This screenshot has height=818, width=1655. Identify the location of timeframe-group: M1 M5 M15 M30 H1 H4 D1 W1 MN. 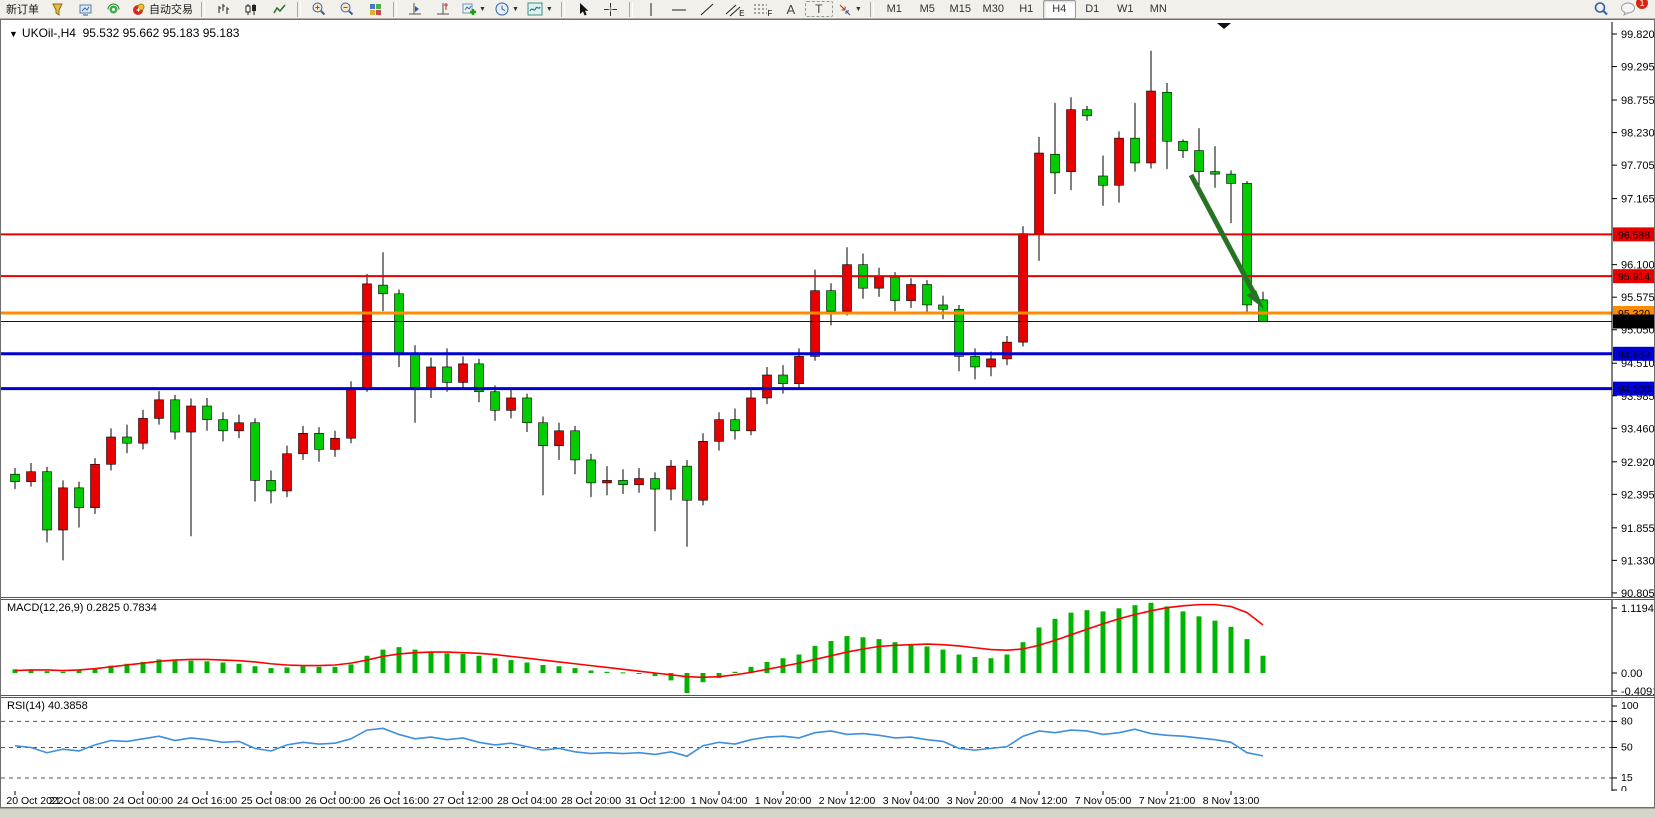
(1026, 9).